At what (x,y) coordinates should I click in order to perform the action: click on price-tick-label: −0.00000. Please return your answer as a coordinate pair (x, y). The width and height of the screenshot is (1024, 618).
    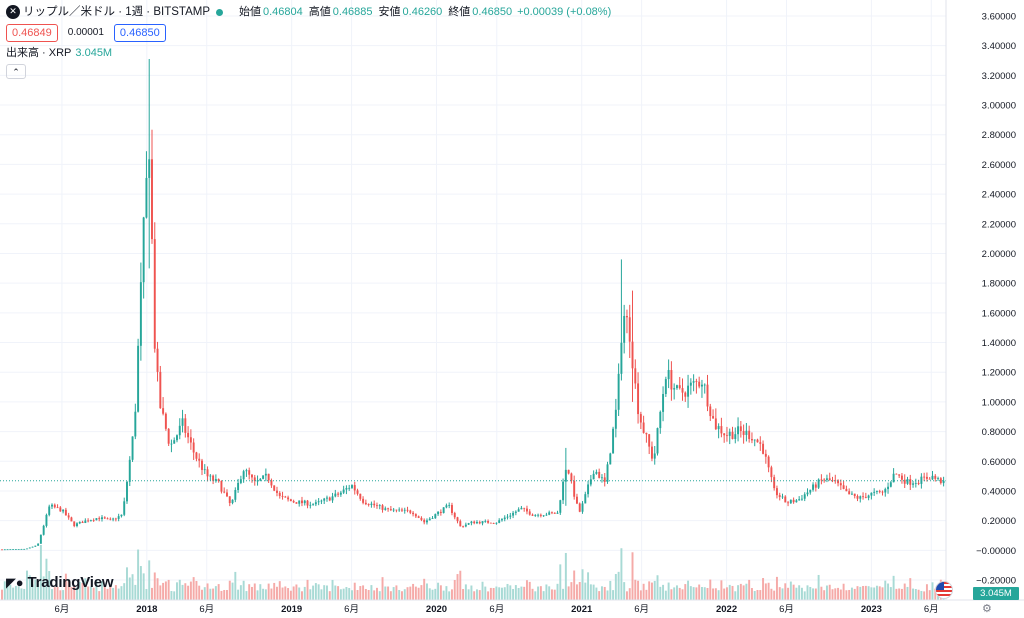
    Looking at the image, I should click on (996, 551).